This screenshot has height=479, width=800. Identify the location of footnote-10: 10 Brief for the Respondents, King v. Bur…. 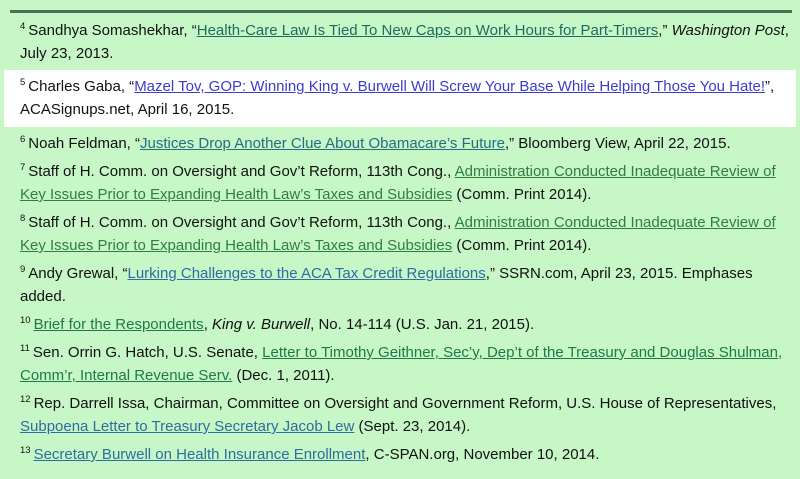
(407, 324).